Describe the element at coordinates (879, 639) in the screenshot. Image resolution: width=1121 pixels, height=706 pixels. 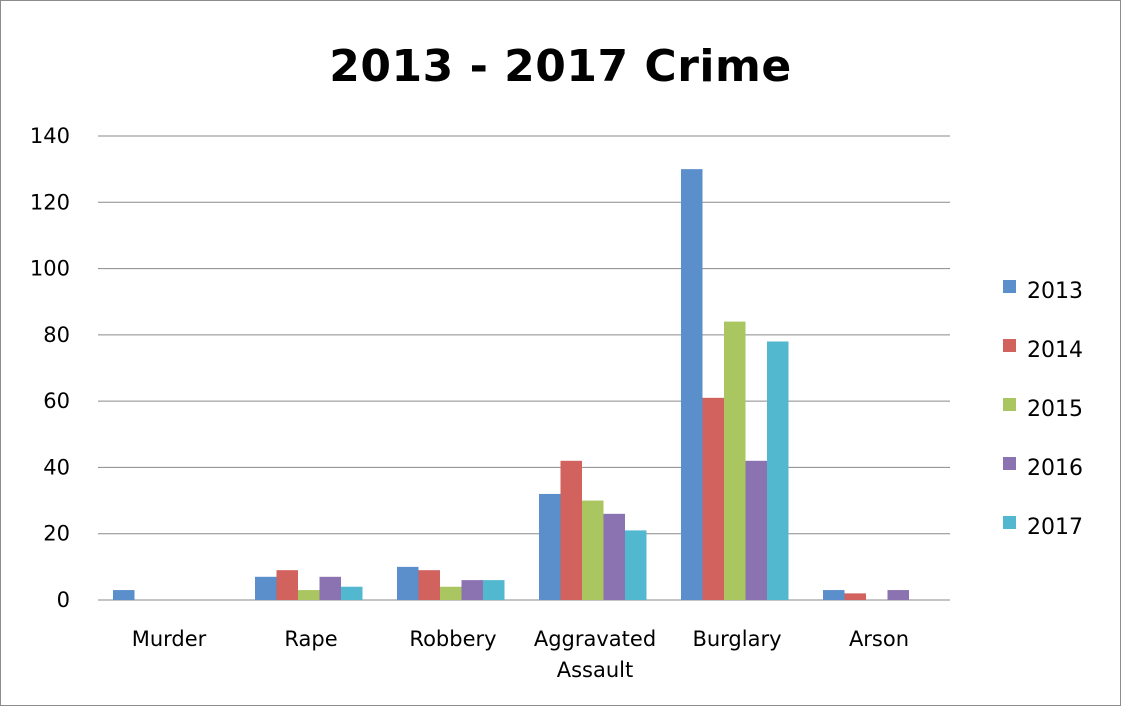
I see `x-tick-label: Arson` at that location.